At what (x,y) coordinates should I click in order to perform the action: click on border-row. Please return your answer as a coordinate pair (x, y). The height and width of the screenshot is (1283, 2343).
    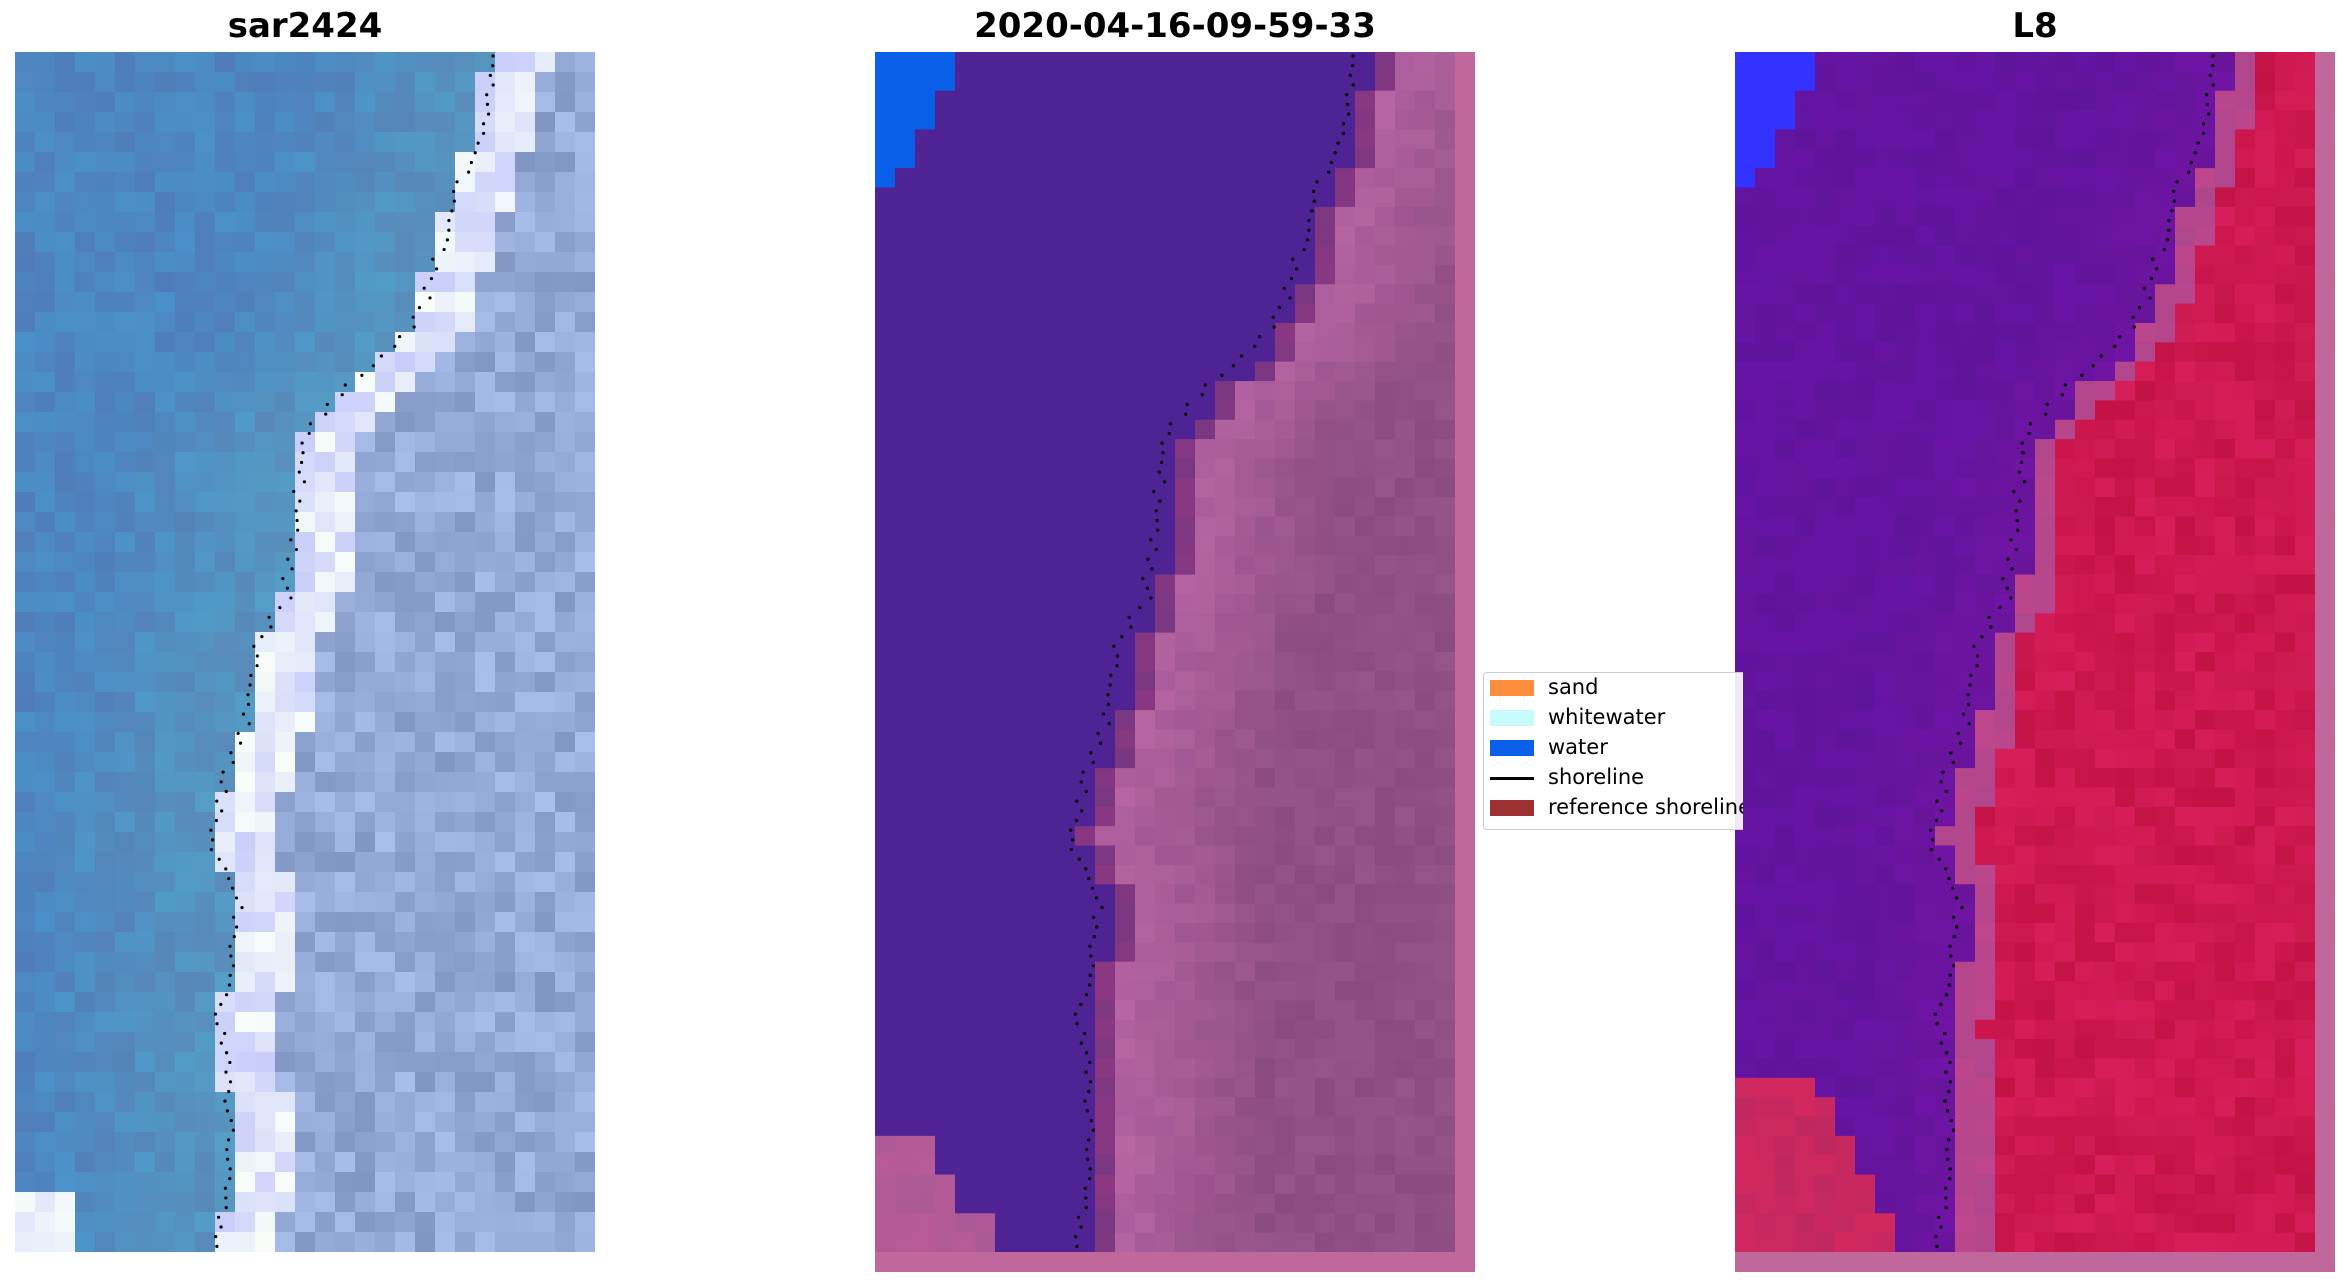
    Looking at the image, I should click on (1175, 1262).